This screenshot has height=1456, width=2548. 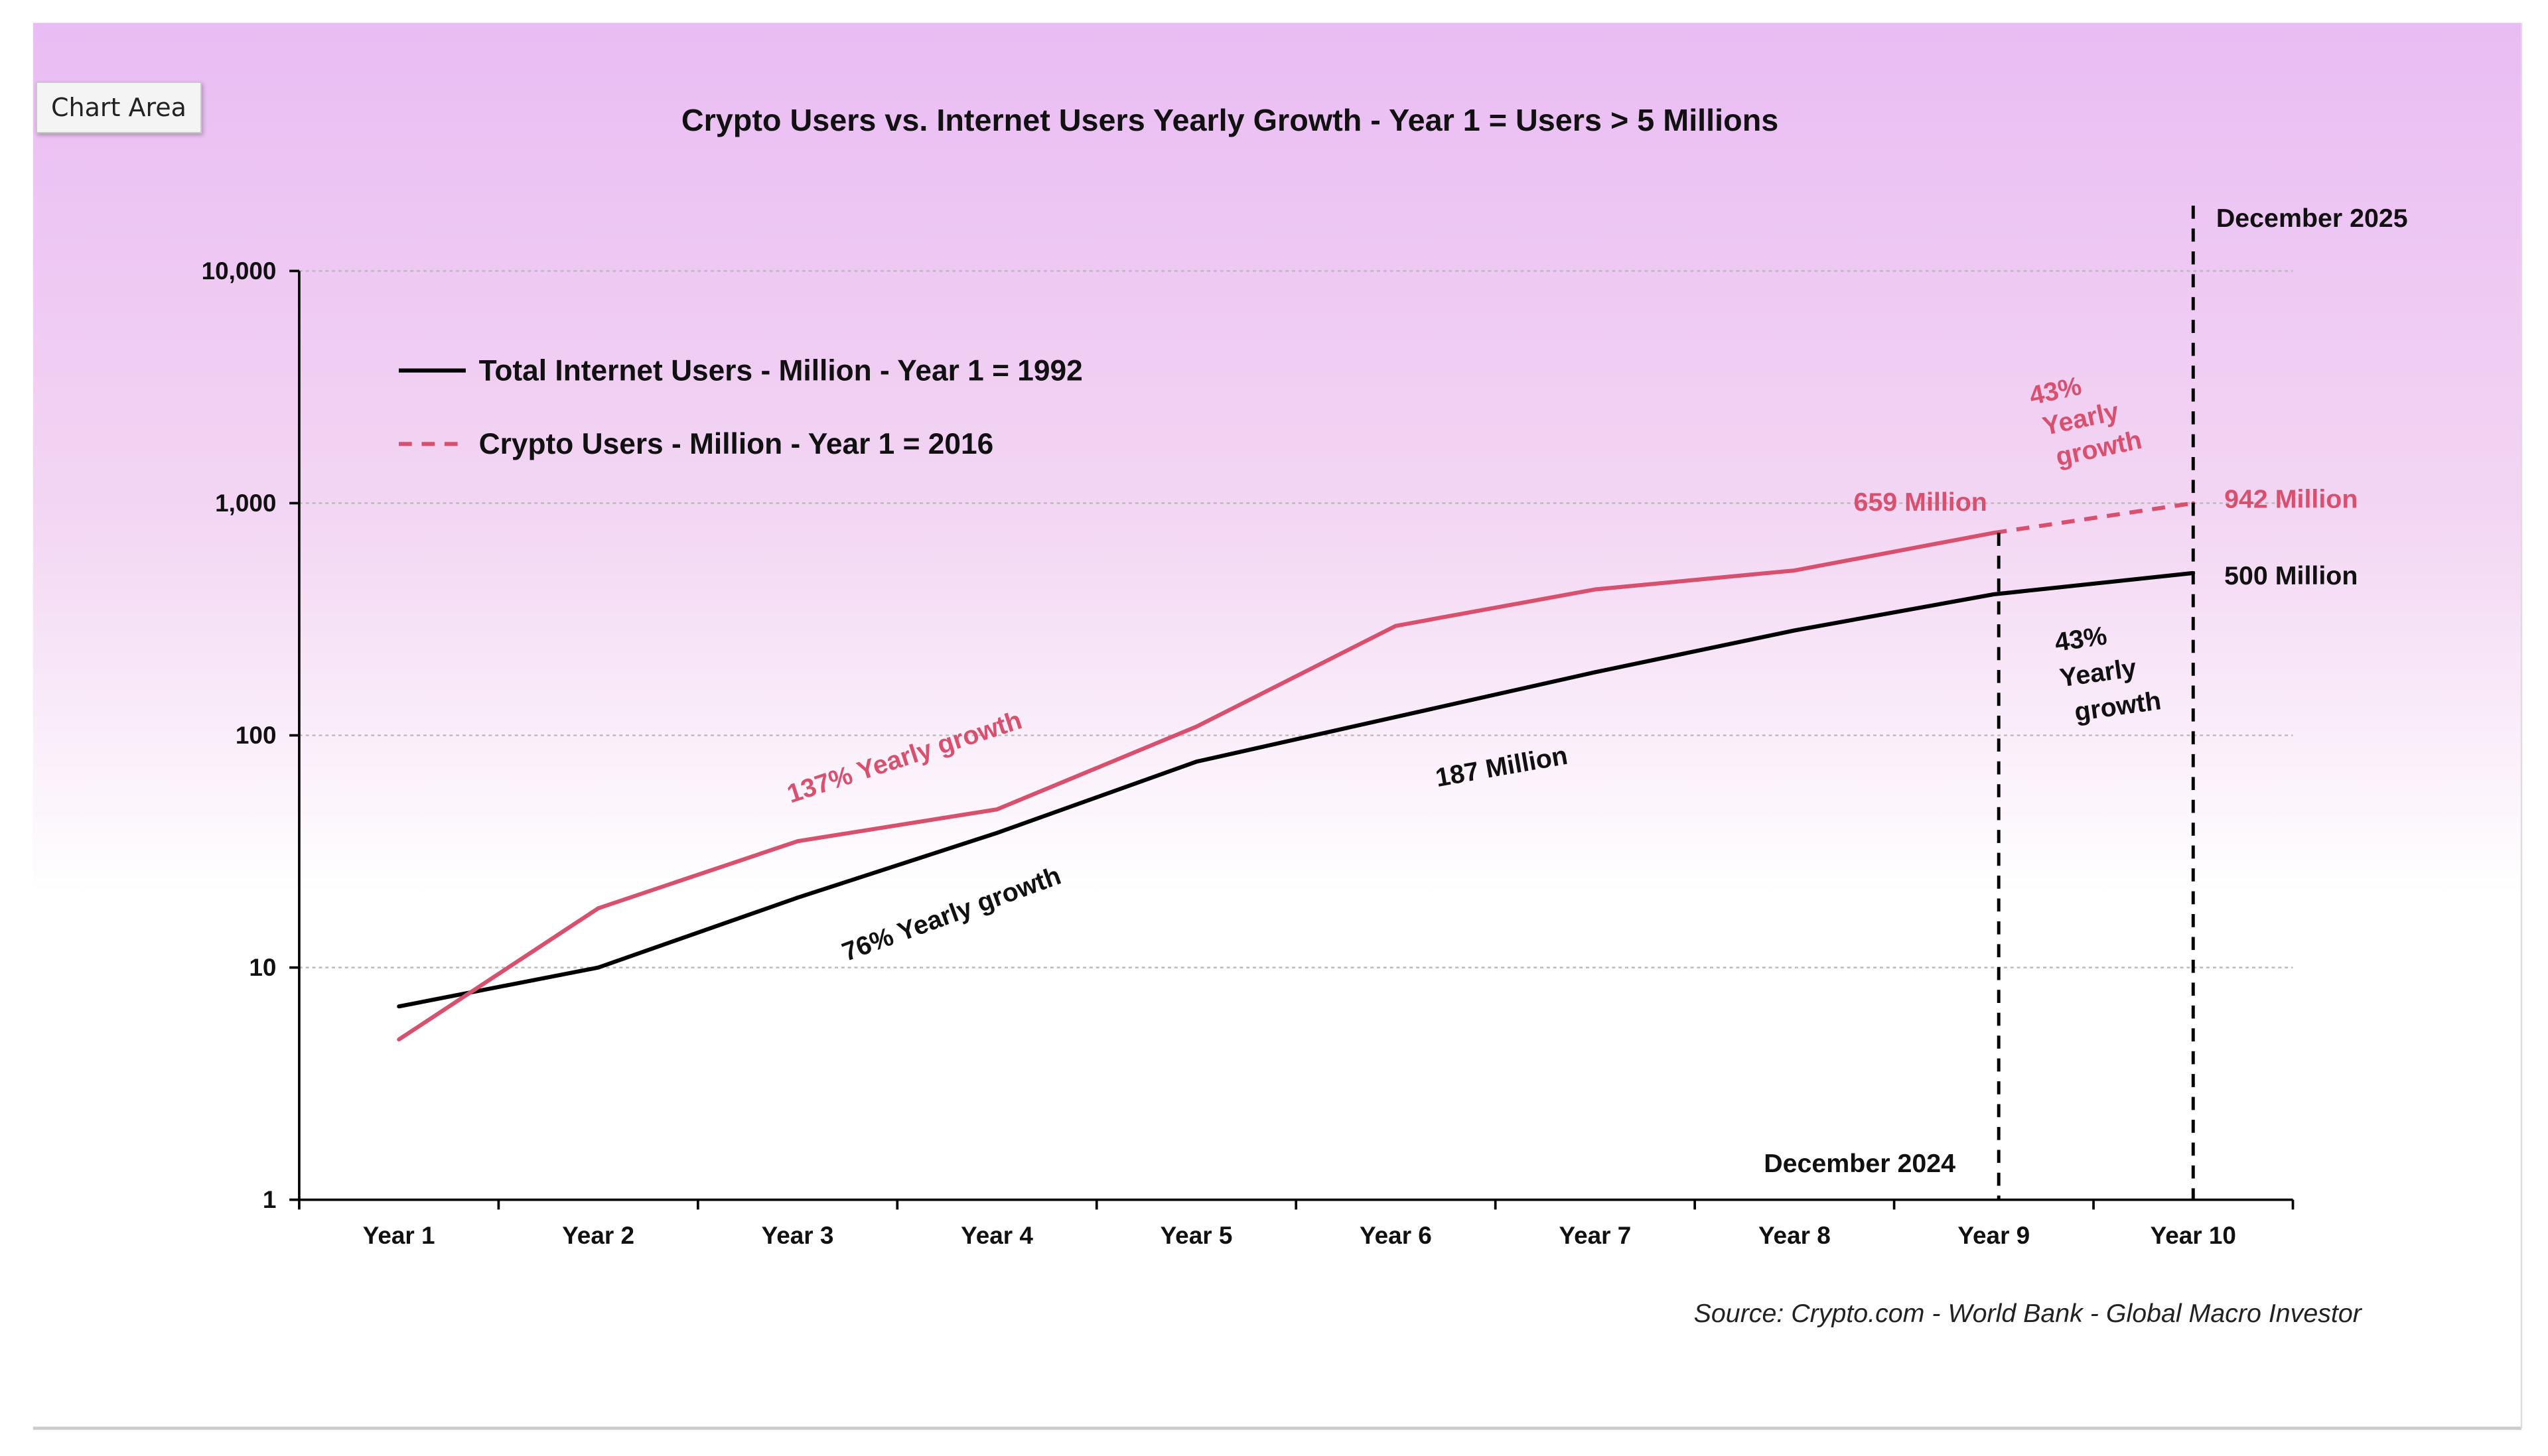 I want to click on x-tick-label: Year 8, so click(x=1795, y=1235).